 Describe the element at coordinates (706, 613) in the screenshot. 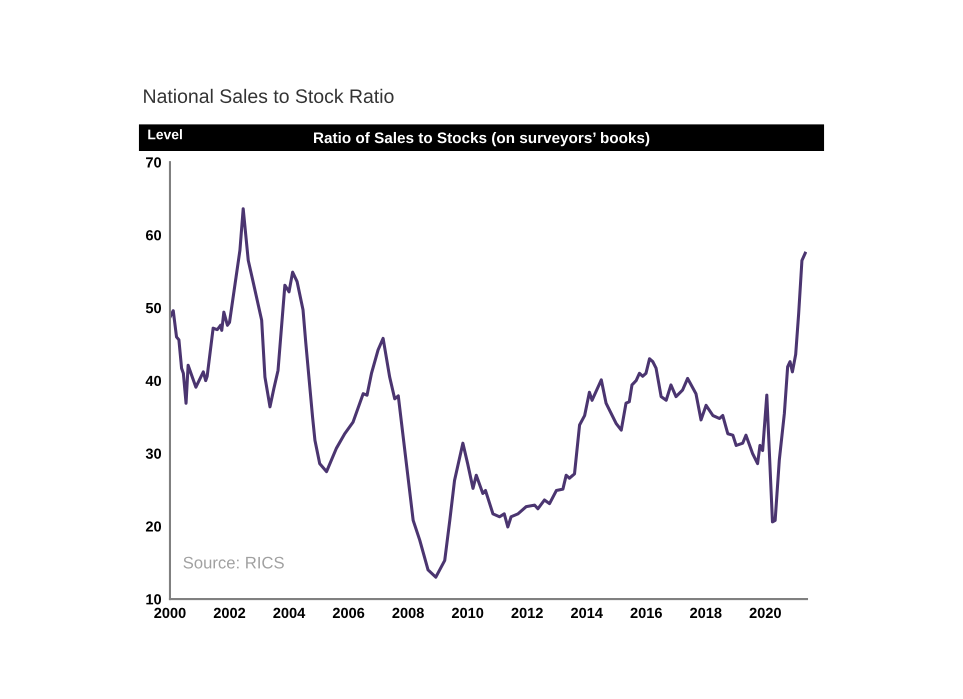

I see `x-tick-label: 2018` at that location.